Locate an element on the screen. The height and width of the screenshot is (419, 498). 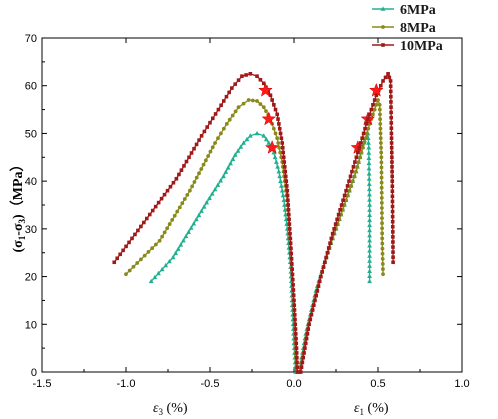
y-tick-label: 10 is located at coordinates (31, 325).